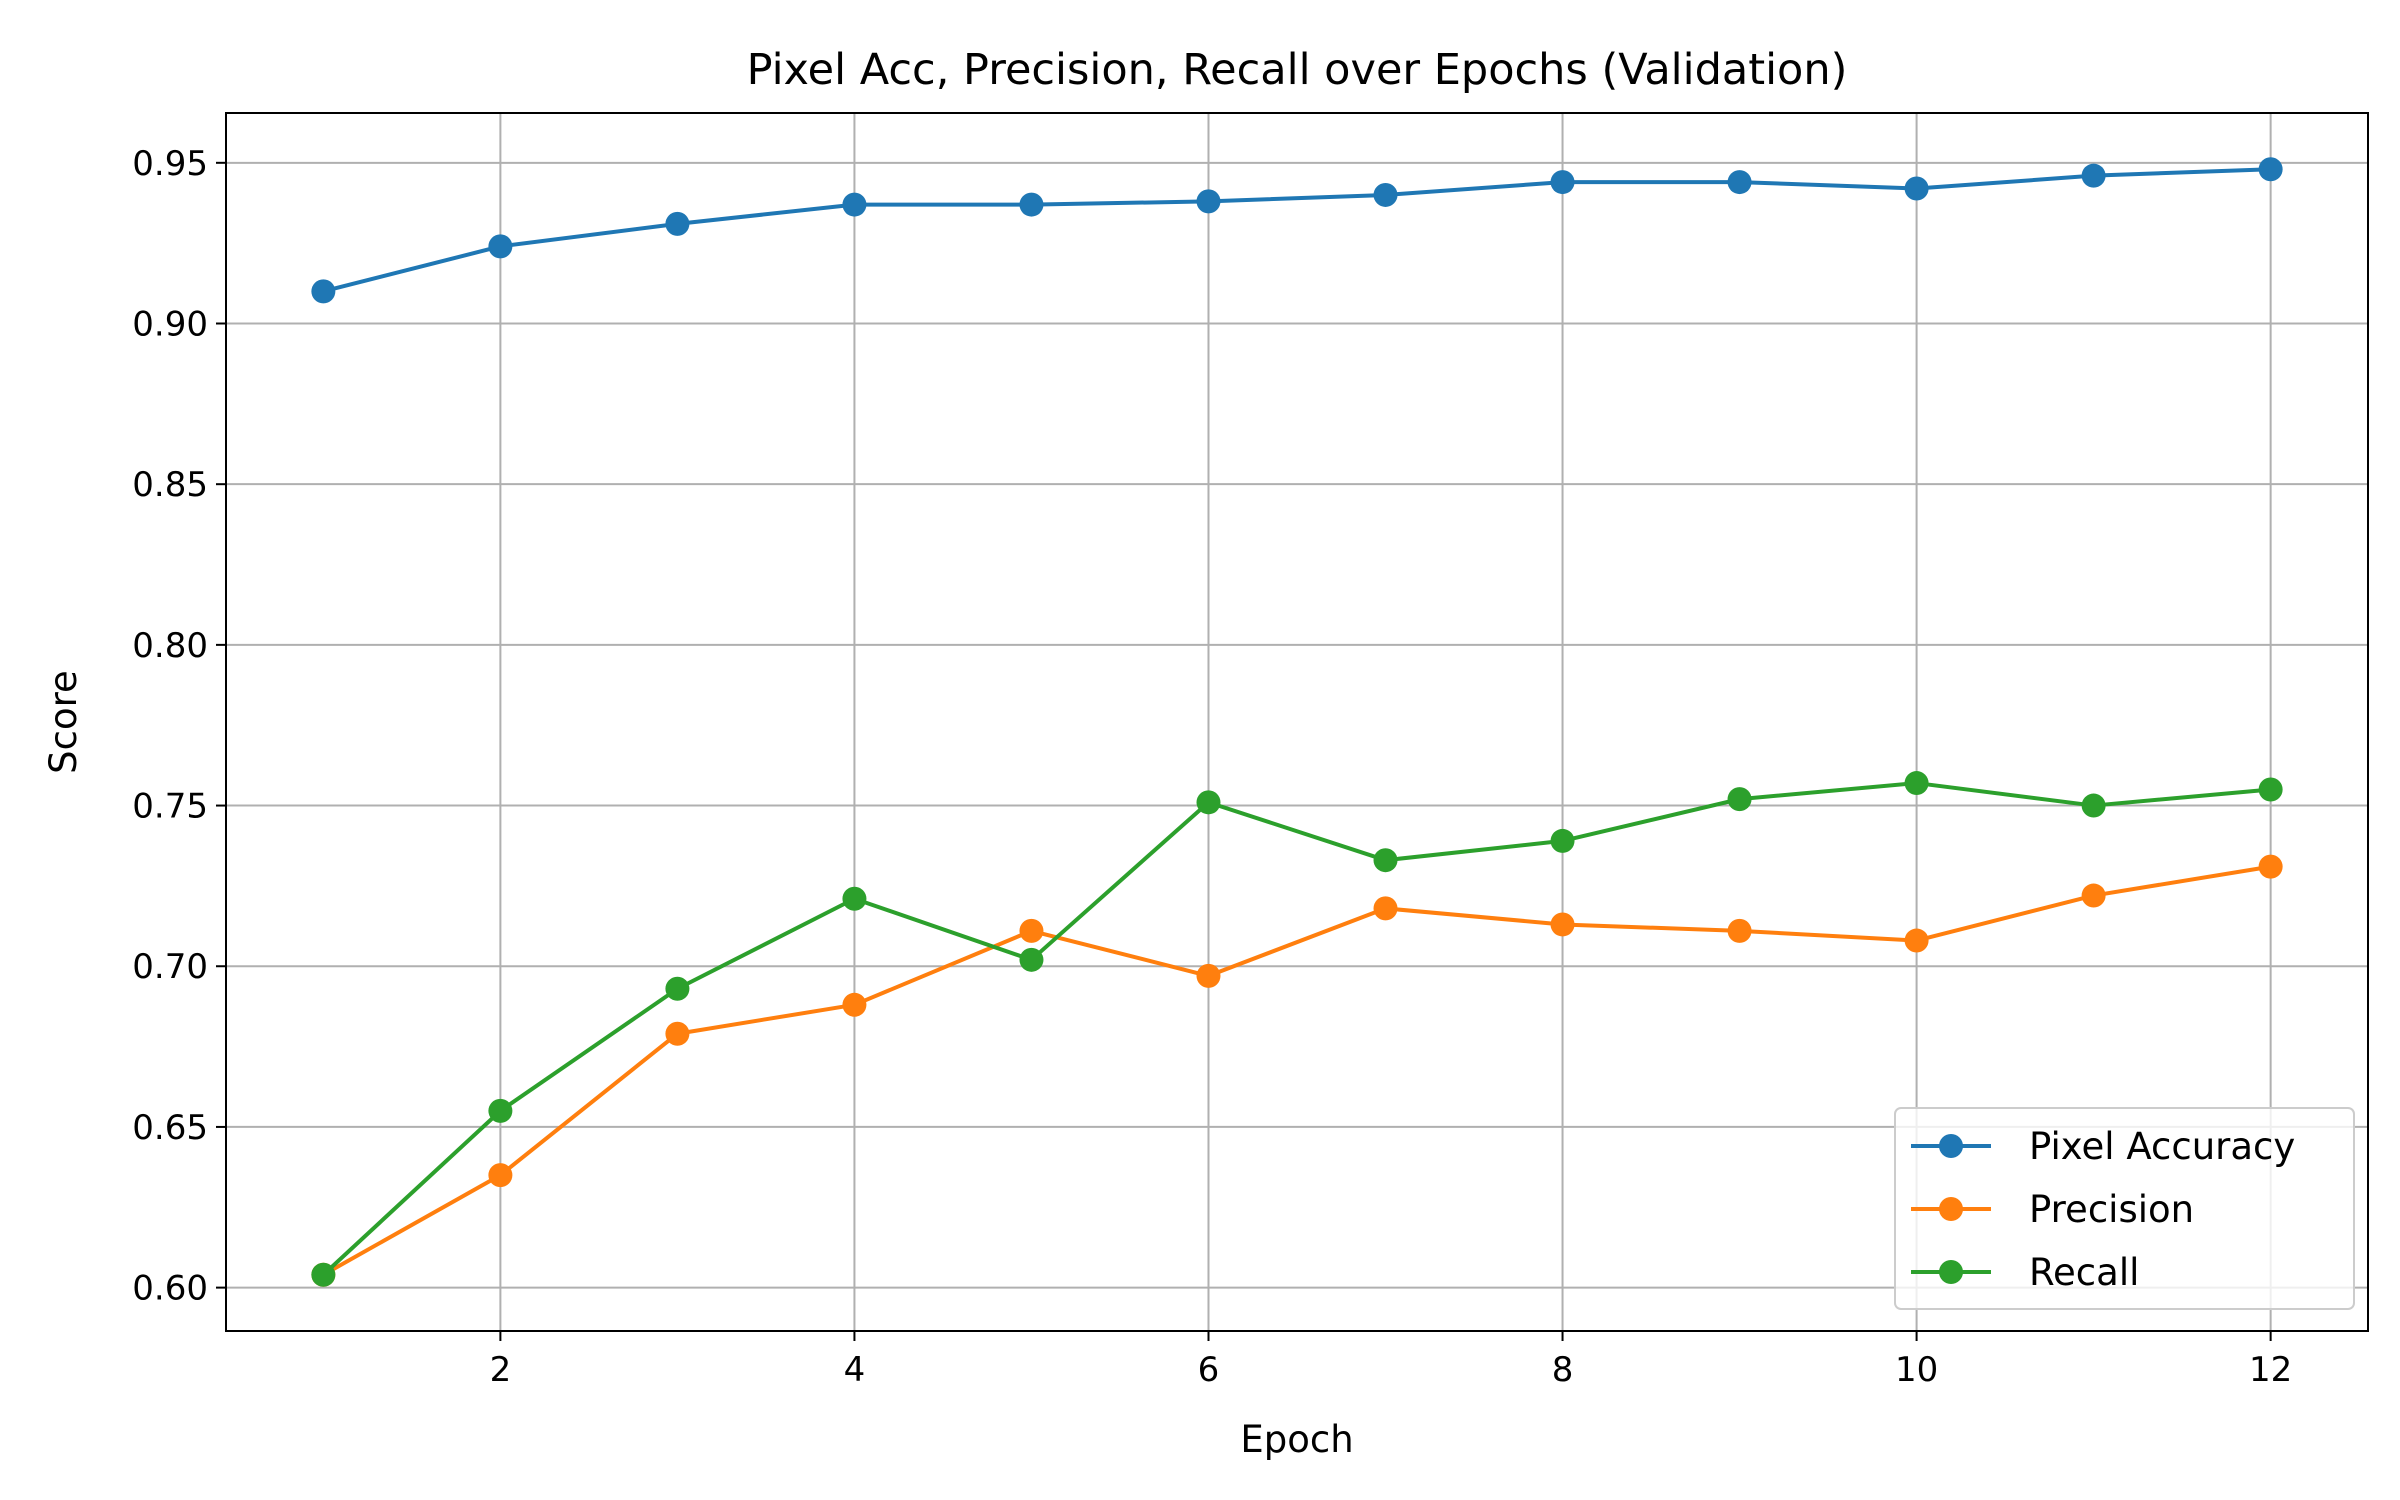 The height and width of the screenshot is (1500, 2400). What do you see at coordinates (170, 1289) in the screenshot?
I see `y-tick-label: 0.60` at bounding box center [170, 1289].